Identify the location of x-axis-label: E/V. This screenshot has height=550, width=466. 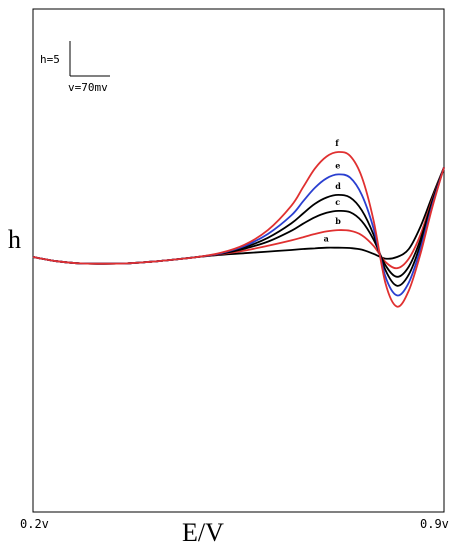
(203, 532).